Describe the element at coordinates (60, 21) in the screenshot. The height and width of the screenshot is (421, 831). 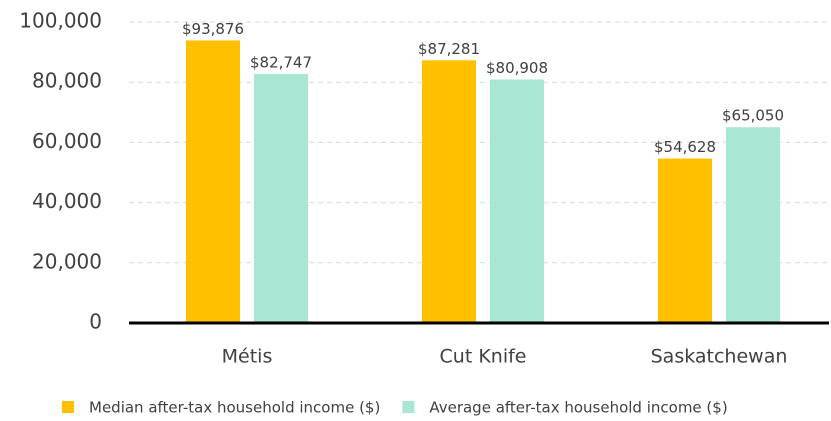
I see `y-tick-label: 100,000` at that location.